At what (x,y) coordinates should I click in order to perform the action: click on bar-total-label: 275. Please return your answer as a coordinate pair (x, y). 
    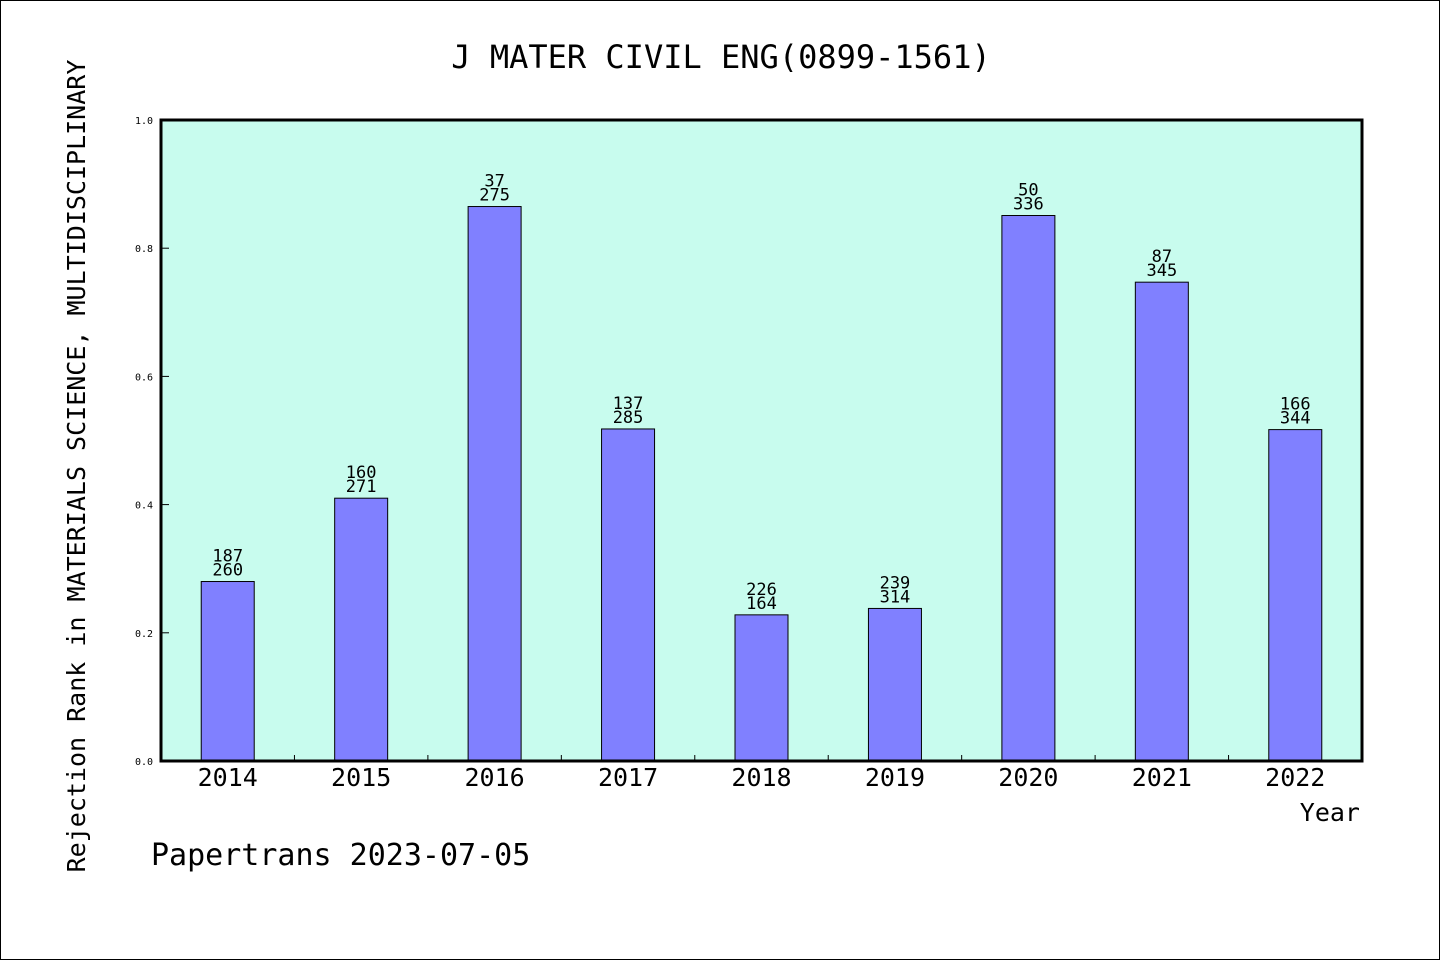
    Looking at the image, I should click on (494, 196).